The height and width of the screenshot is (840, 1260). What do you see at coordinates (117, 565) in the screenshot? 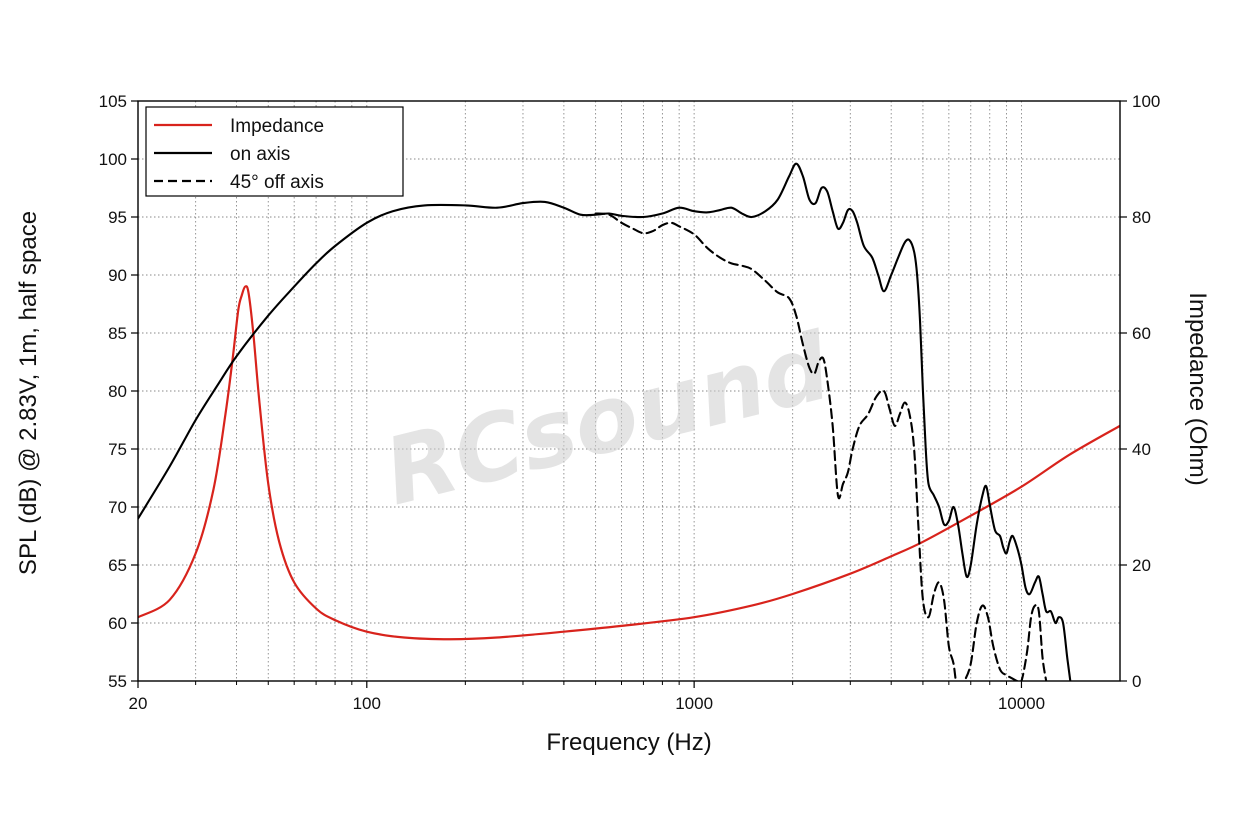
I see `y-tick-label: 65` at bounding box center [117, 565].